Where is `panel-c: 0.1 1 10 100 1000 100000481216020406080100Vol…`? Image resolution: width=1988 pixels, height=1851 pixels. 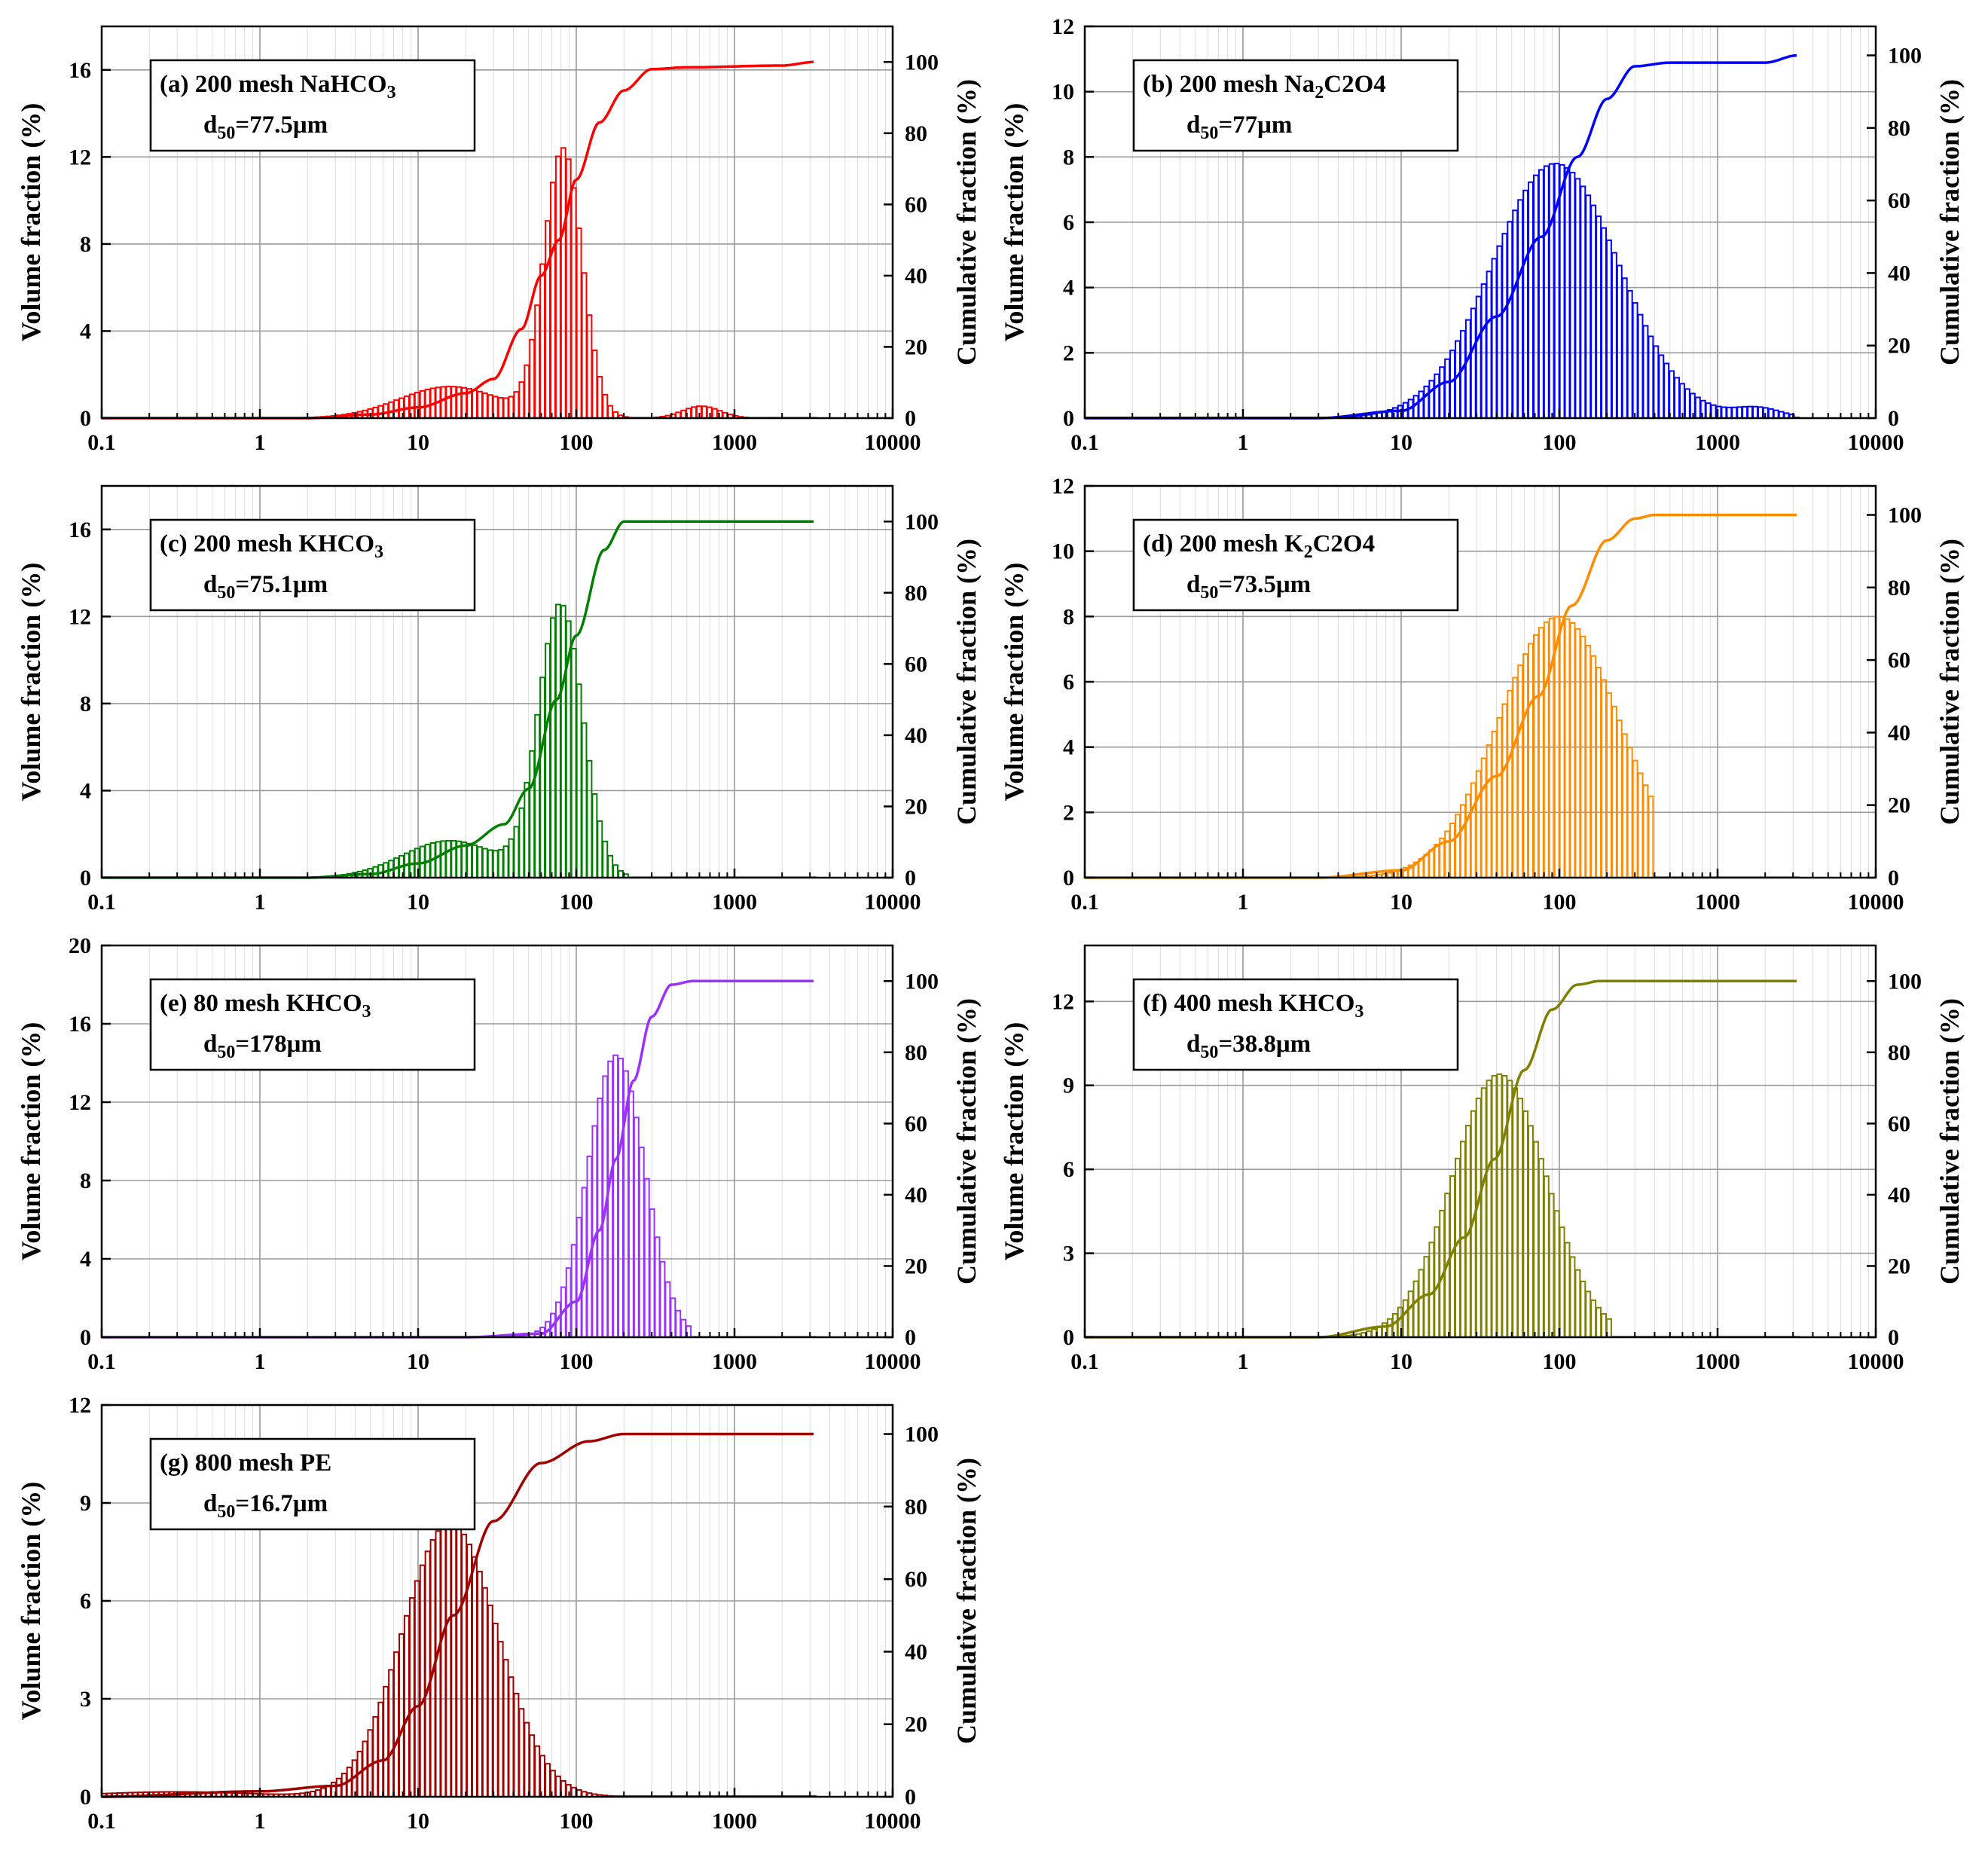 panel-c: 0.1 1 10 100 1000 100000481216020406080100Vol… is located at coordinates (499, 699).